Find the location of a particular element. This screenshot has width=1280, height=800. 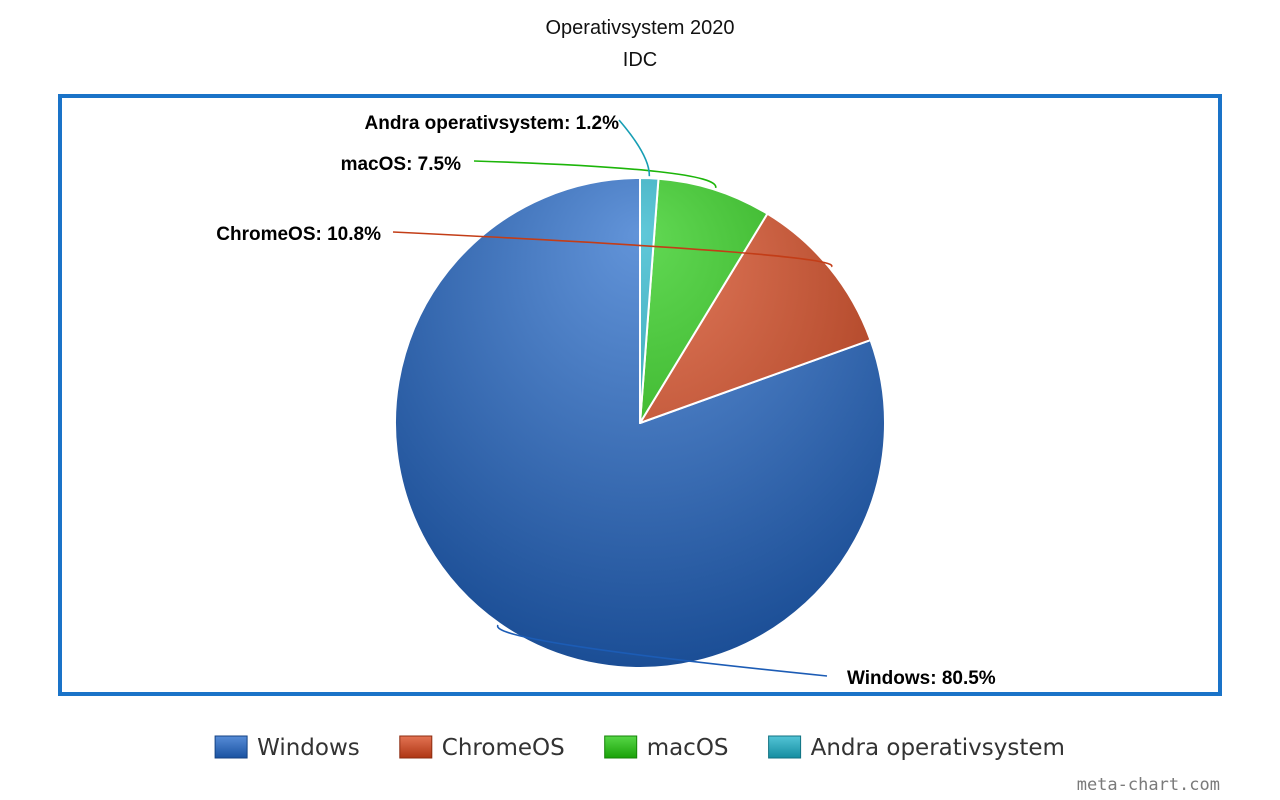

legend-item-andra-operativsystem: Andra operativsystem is located at coordinates (916, 748).